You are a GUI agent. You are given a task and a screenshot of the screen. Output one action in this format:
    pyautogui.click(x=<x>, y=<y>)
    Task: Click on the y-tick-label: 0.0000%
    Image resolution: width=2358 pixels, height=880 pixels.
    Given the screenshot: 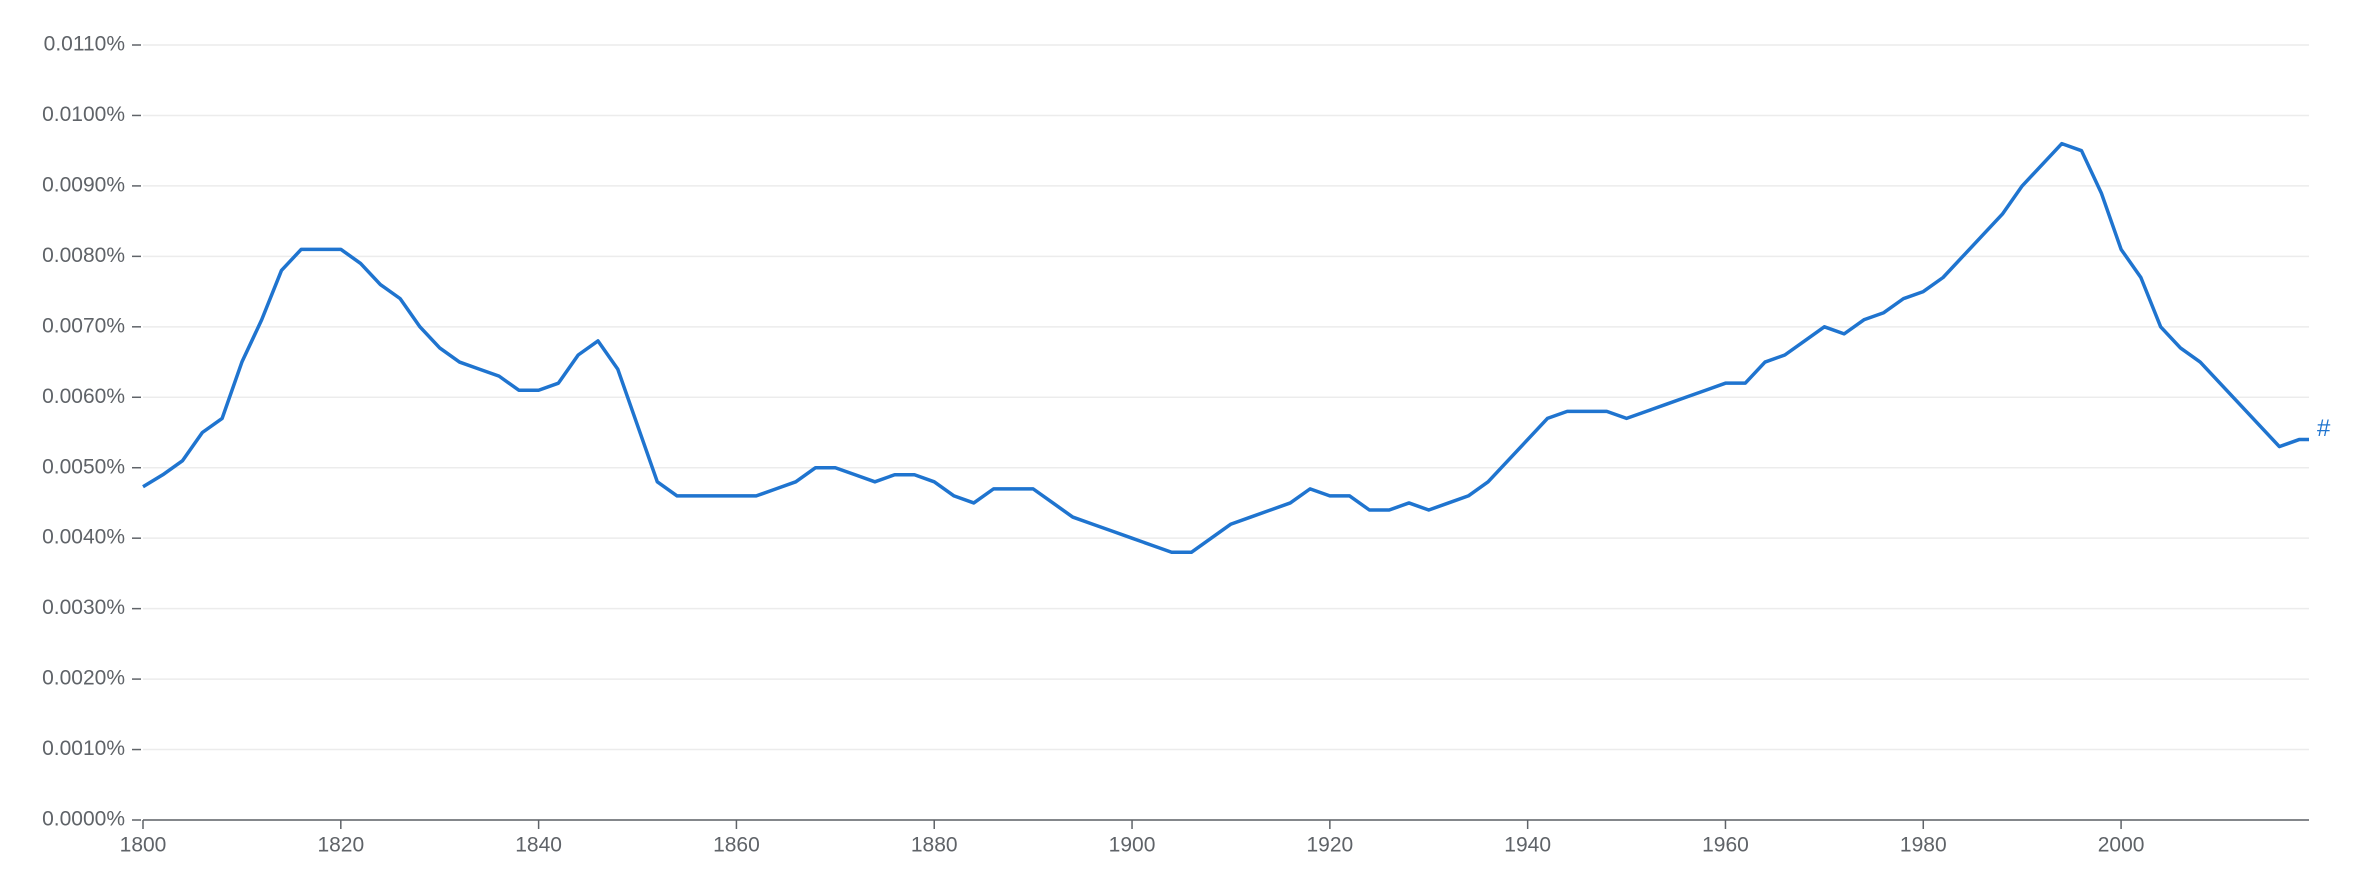 What is the action you would take?
    pyautogui.click(x=83, y=819)
    